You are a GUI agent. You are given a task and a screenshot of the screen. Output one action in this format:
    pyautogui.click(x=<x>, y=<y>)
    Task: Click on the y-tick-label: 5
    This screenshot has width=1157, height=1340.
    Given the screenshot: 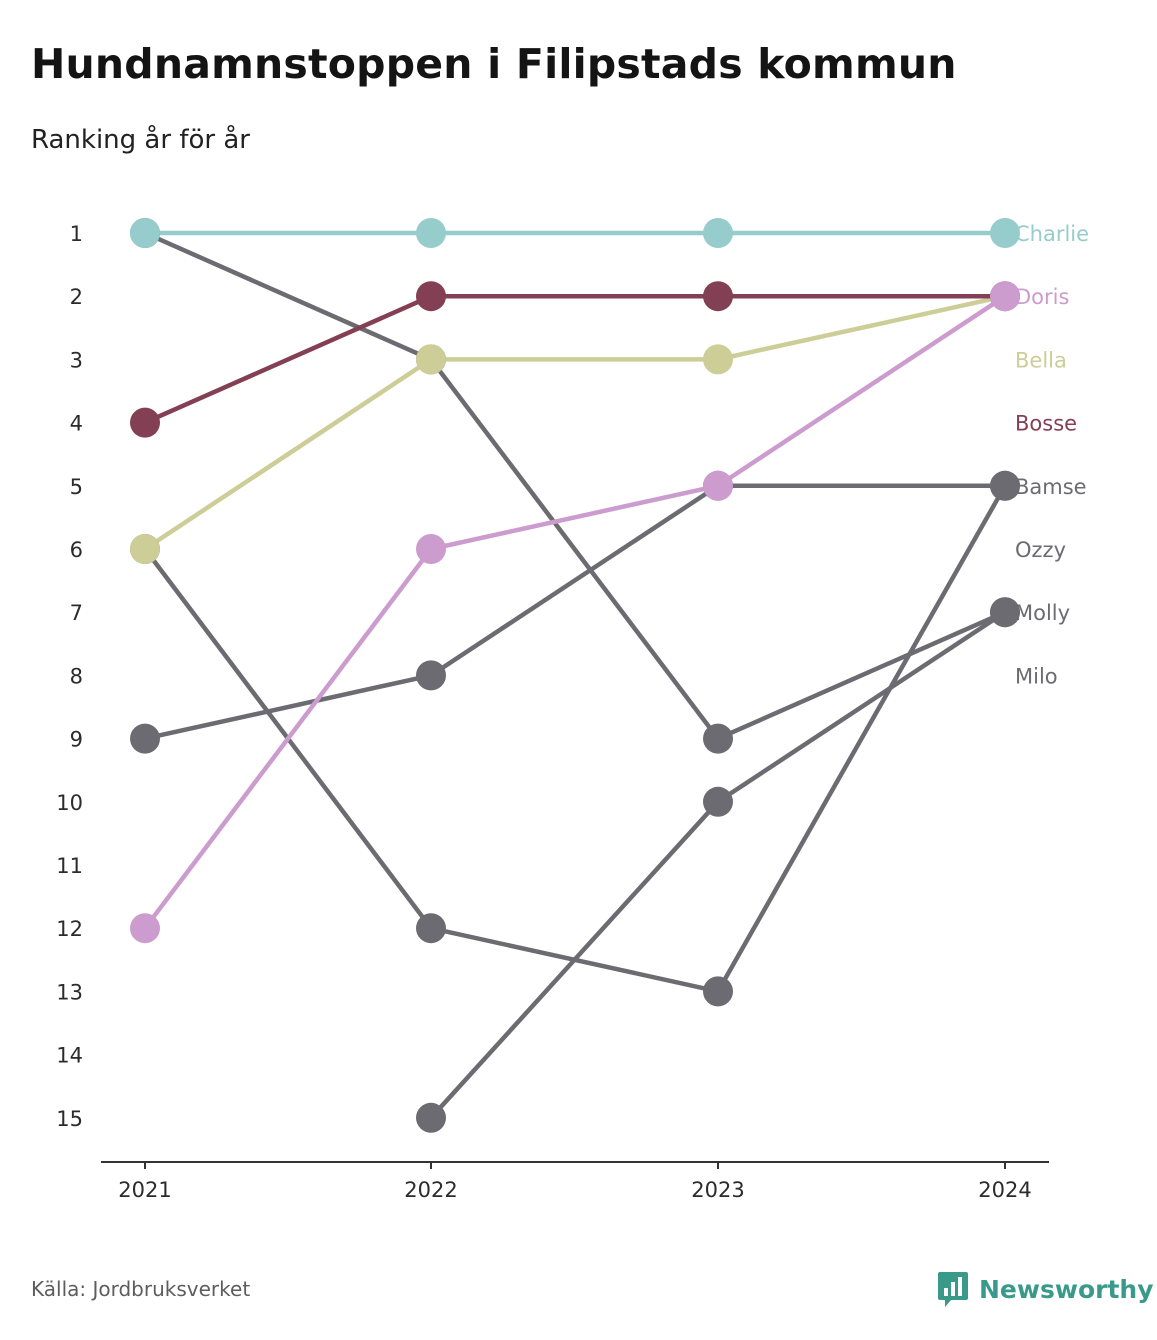 What is the action you would take?
    pyautogui.click(x=76, y=487)
    